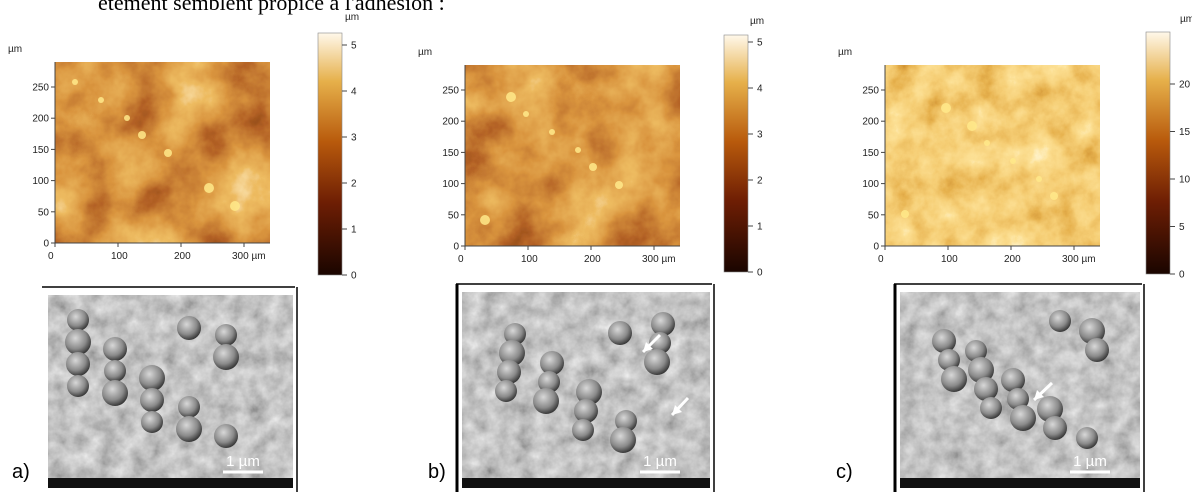  I want to click on arrow-head, so click(648, 347).